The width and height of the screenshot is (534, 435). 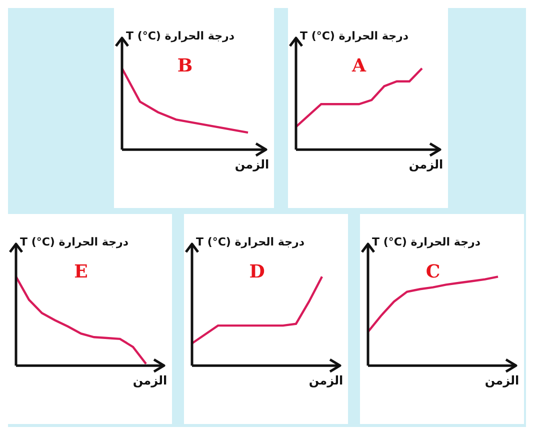 I want to click on chart-title: C, so click(x=433, y=272).